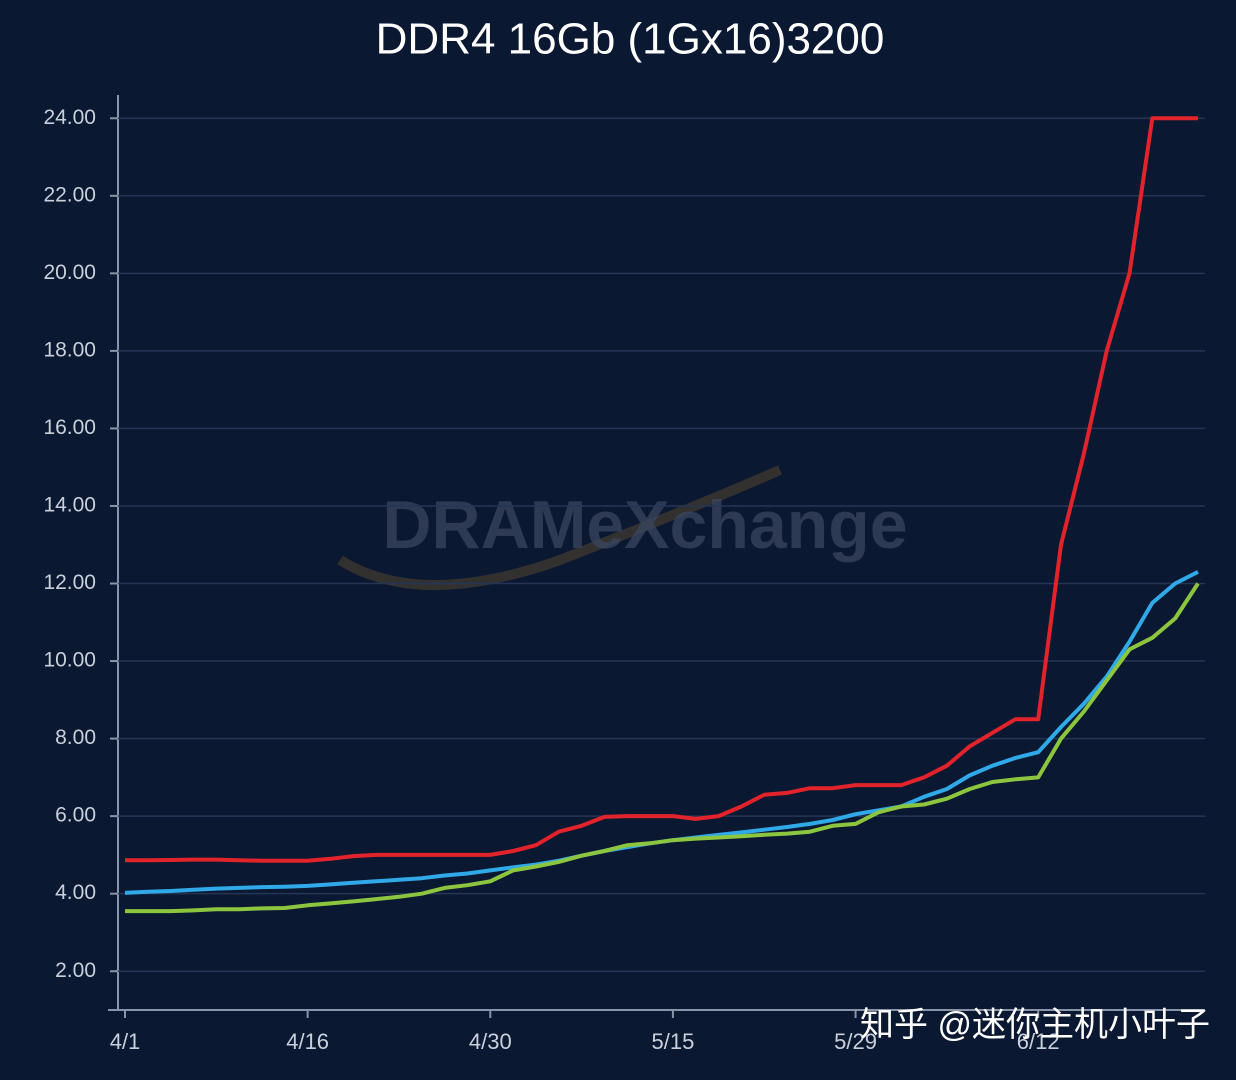  I want to click on watermark-swoosh, so click(560, 527).